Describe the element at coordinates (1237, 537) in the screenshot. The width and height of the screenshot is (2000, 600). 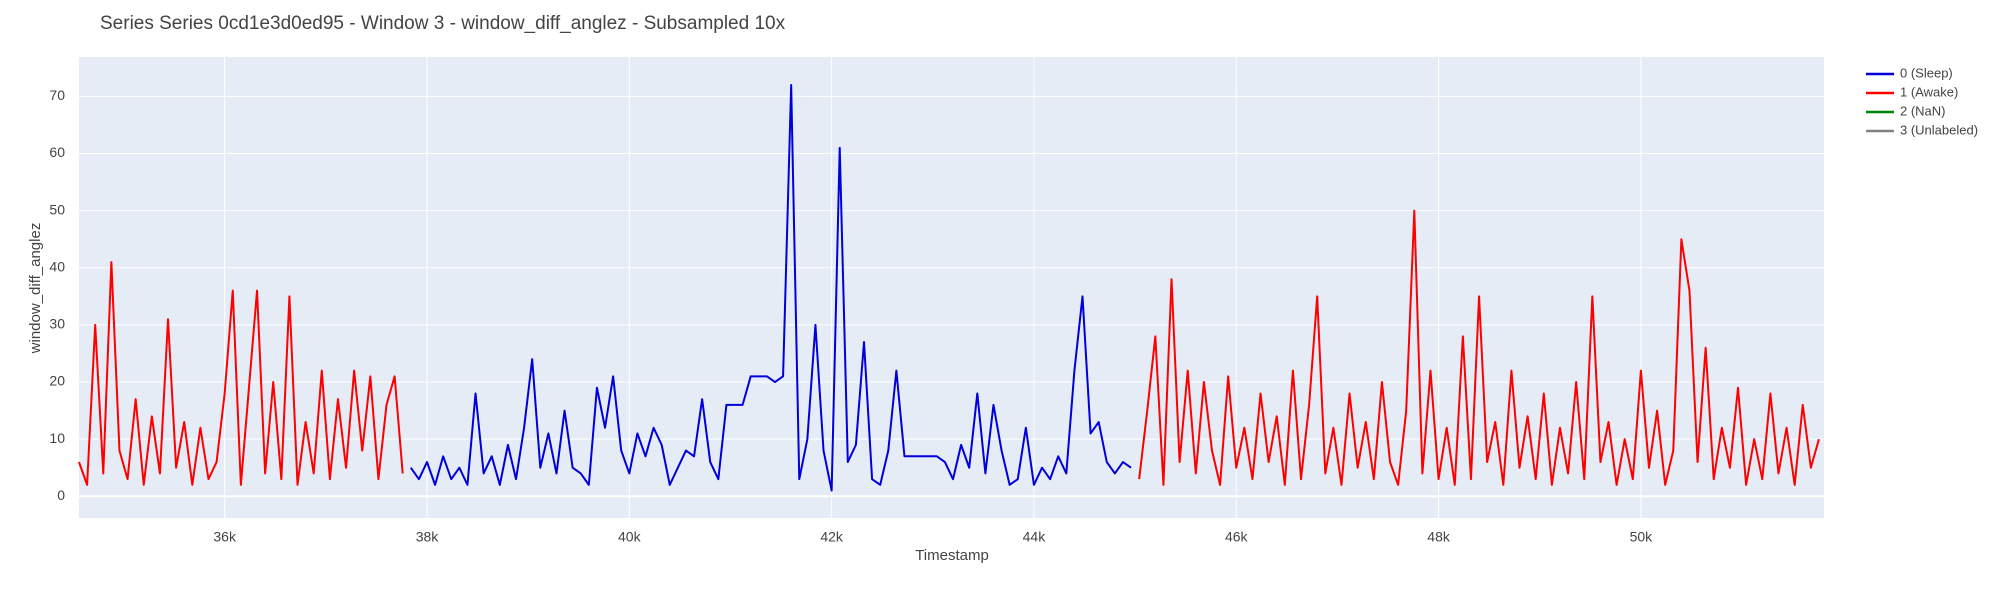
I see `x-tick-label: 46k` at that location.